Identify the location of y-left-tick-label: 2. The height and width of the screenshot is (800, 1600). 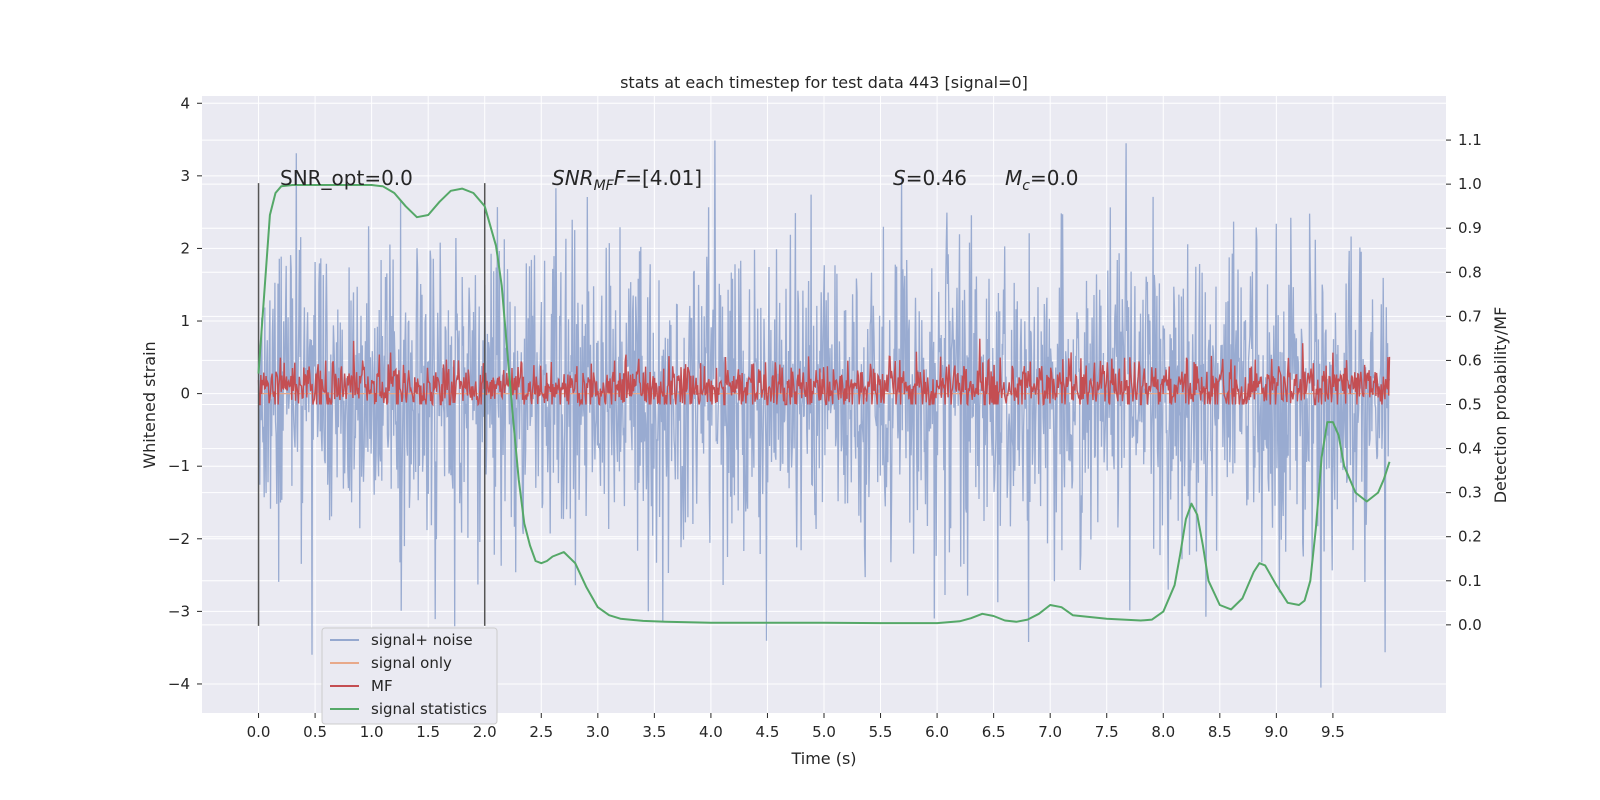
(185, 248).